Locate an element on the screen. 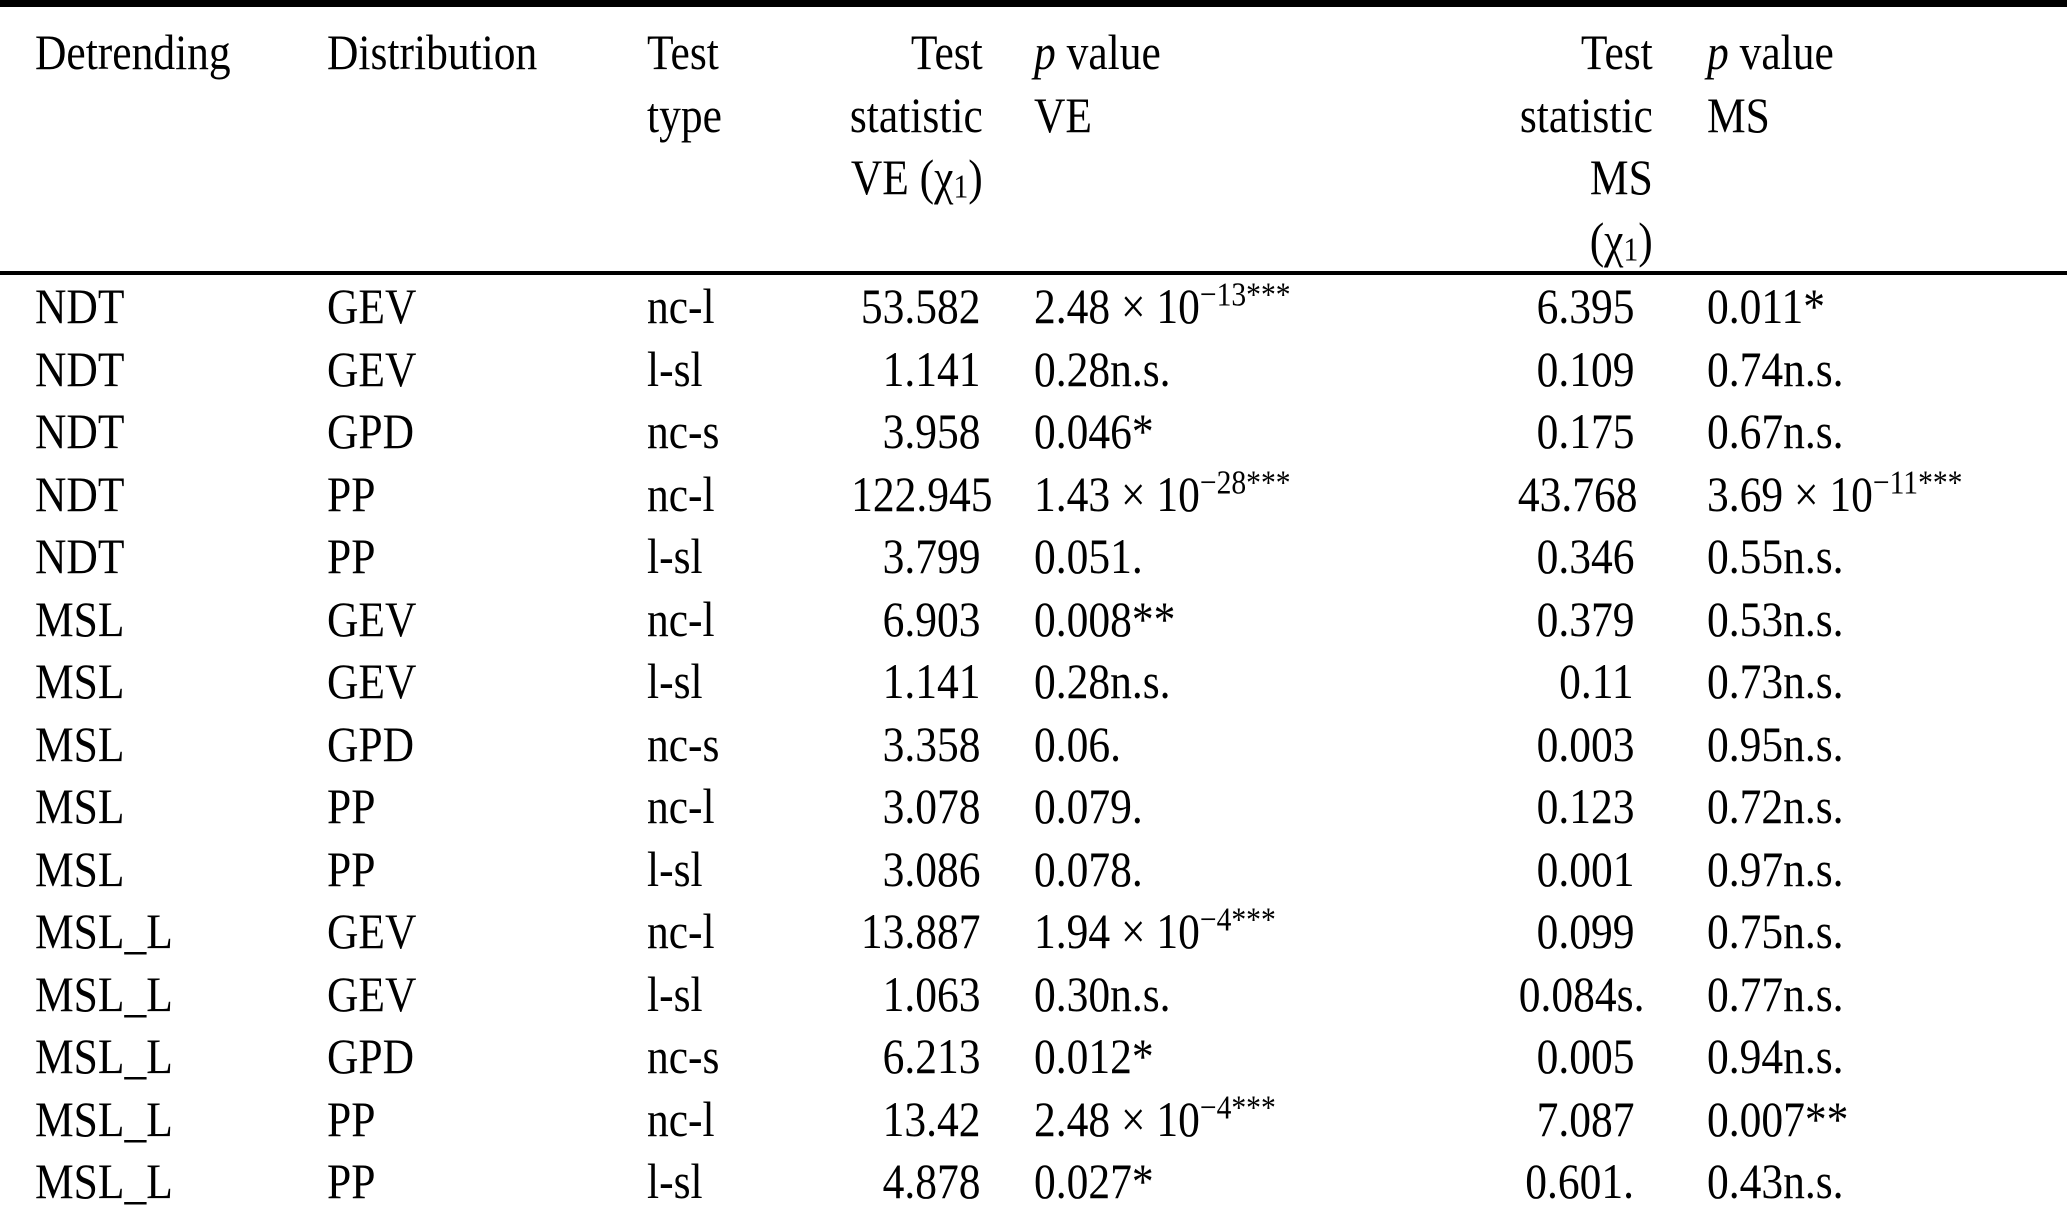 The image size is (2067, 1205). header-line: p value is located at coordinates (1770, 52).